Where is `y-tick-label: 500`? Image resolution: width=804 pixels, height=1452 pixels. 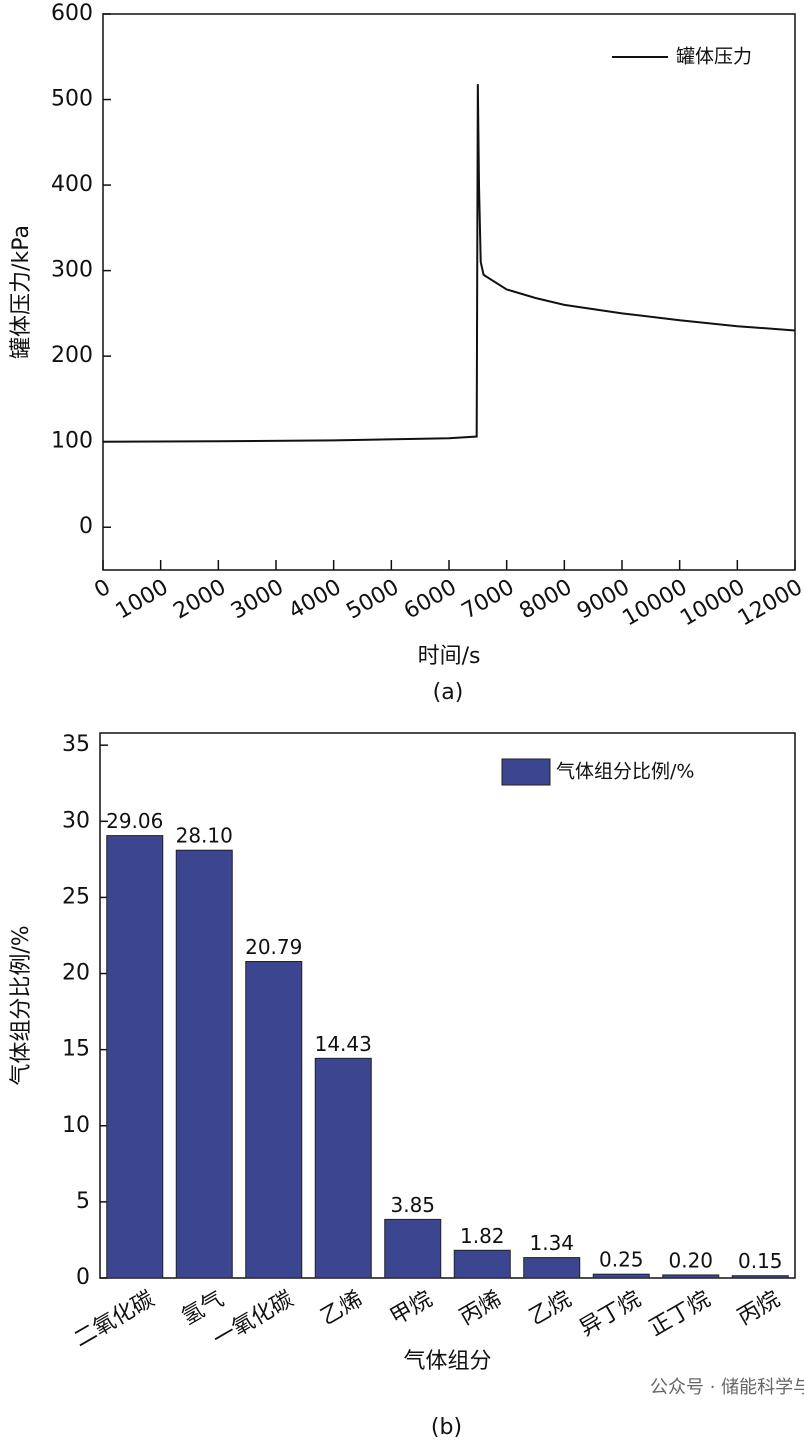
y-tick-label: 500 is located at coordinates (72, 99).